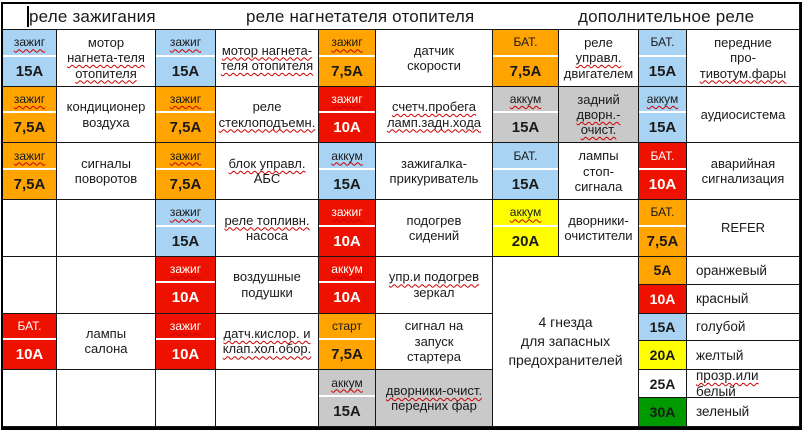  I want to click on fuse-description: сигнал на запуск стартера, so click(434, 342).